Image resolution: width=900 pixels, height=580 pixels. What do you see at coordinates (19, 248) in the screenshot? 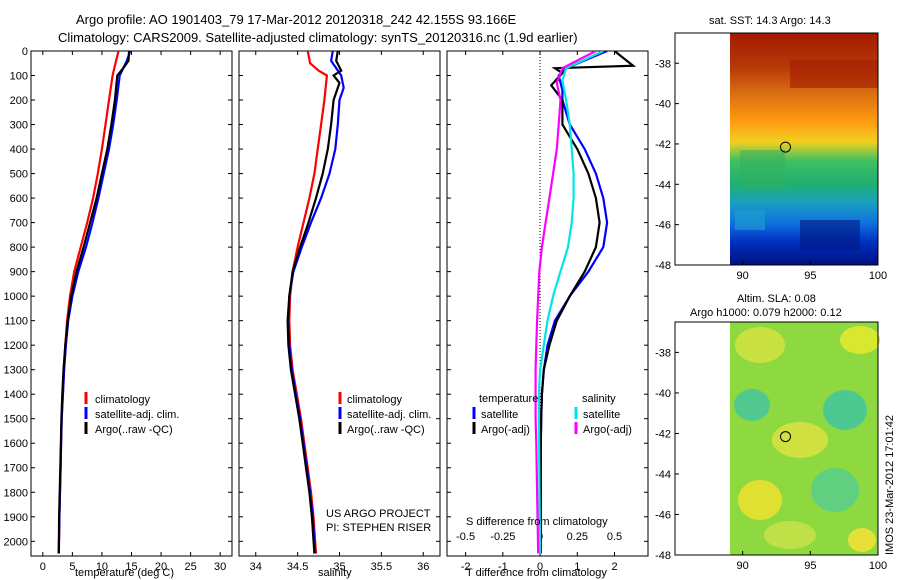
I see `y-tick-label: 800` at bounding box center [19, 248].